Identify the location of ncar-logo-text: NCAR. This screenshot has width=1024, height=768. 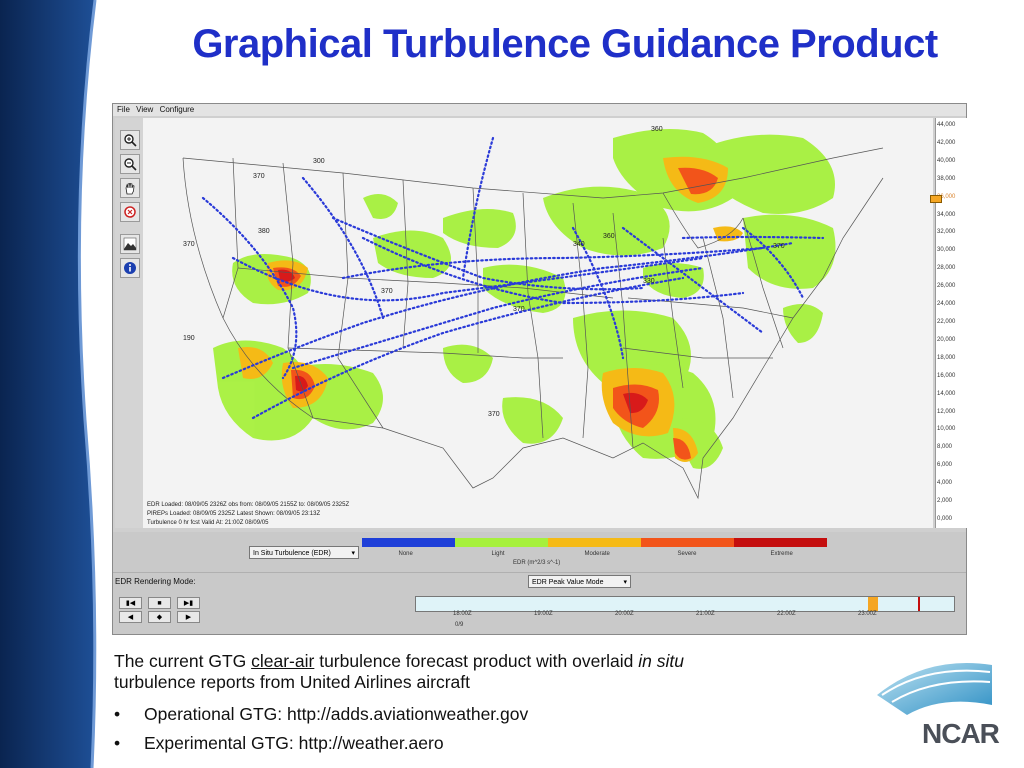
(961, 733).